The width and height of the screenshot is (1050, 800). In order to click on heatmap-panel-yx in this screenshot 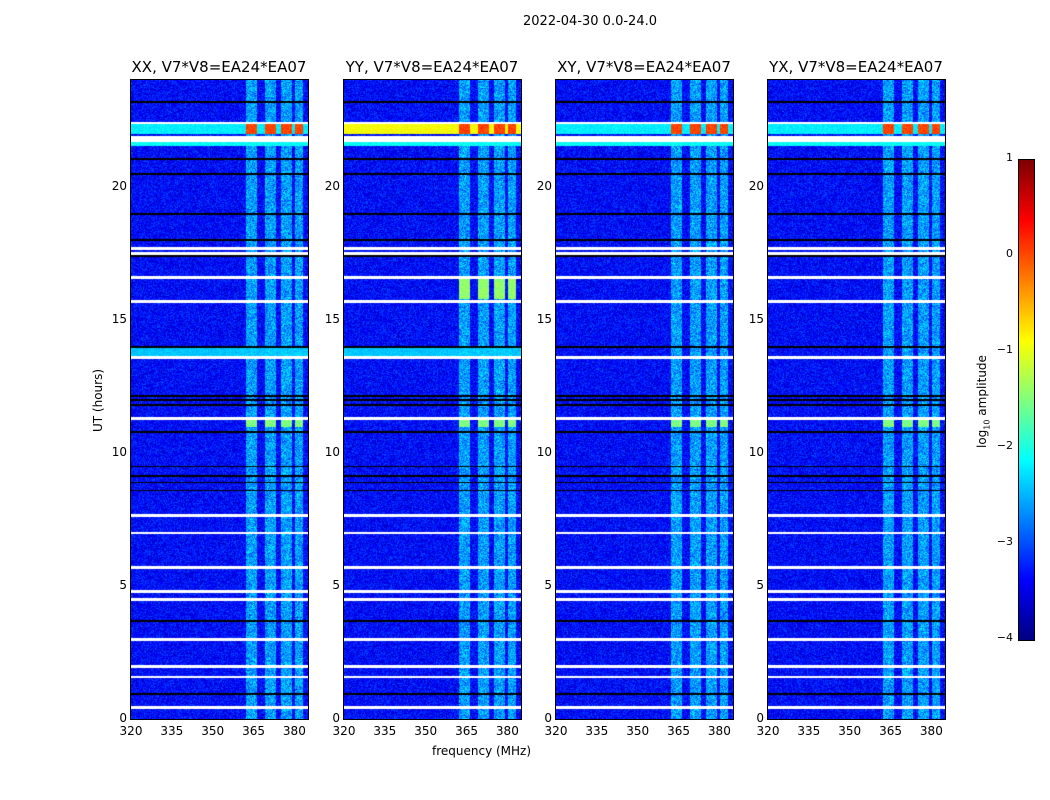, I will do `click(856, 399)`.